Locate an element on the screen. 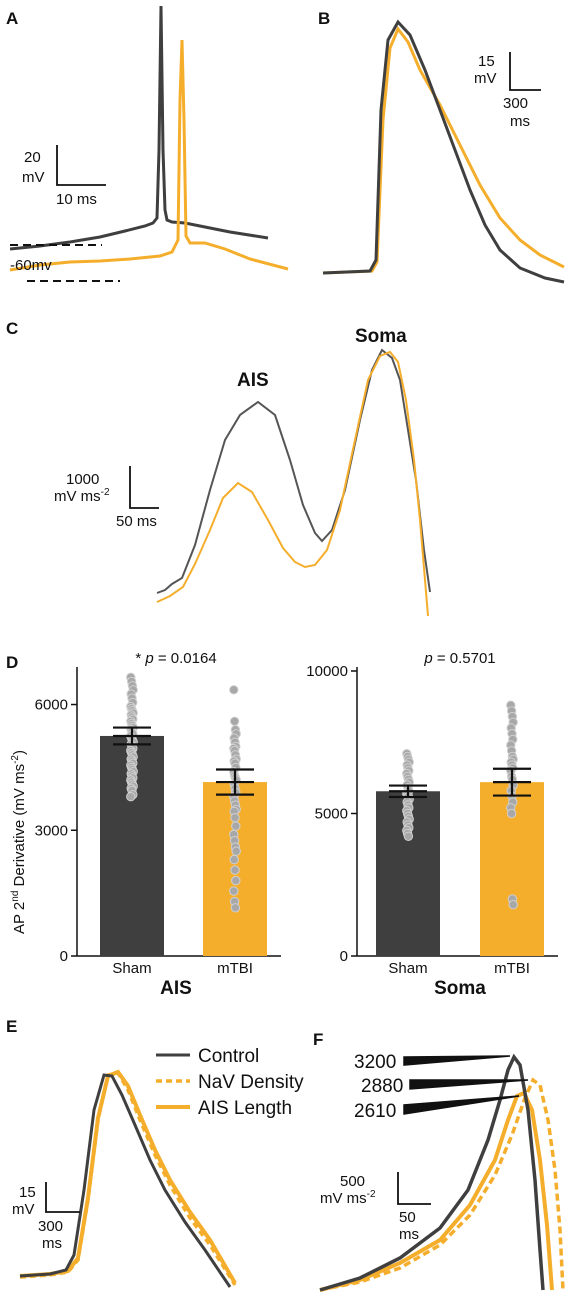 The height and width of the screenshot is (1300, 574). panel-label-e: E is located at coordinates (11, 1026).